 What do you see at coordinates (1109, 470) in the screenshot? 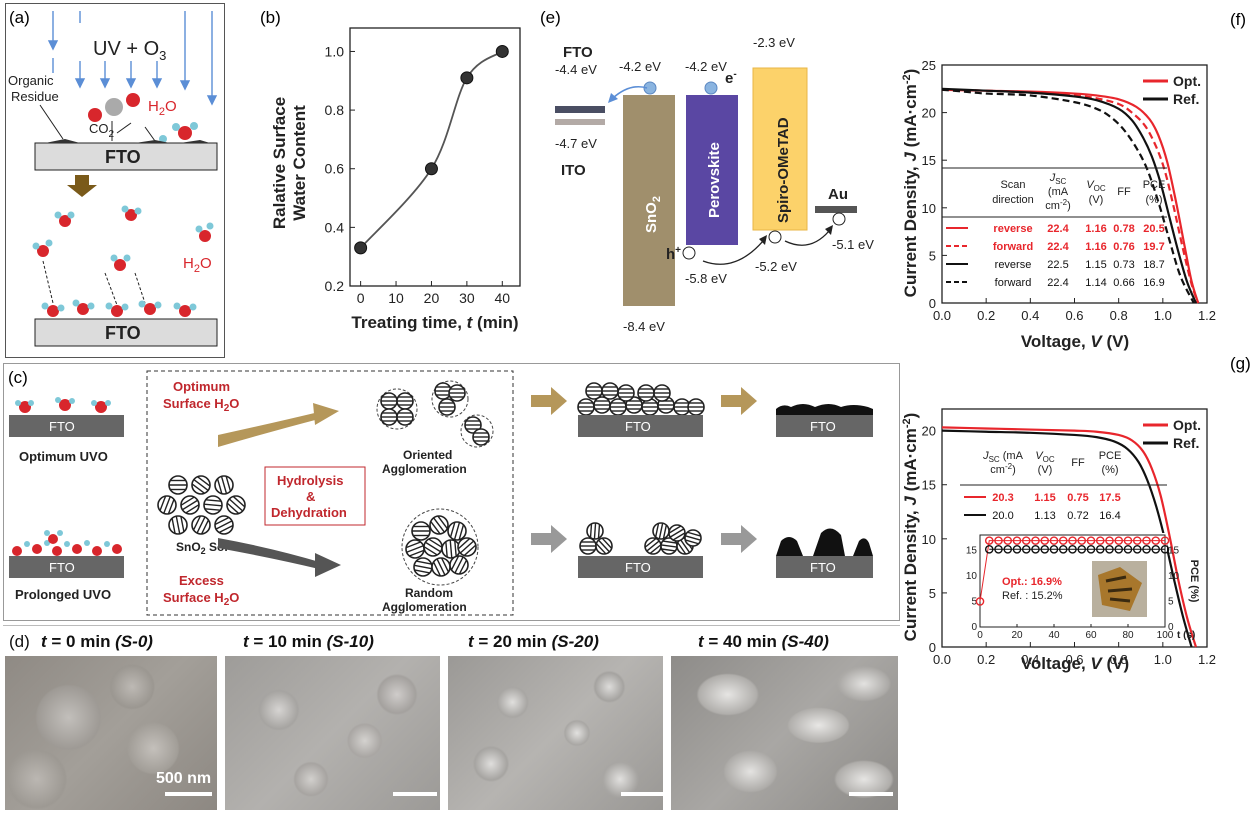
I see `g-table-header: (%)` at bounding box center [1109, 470].